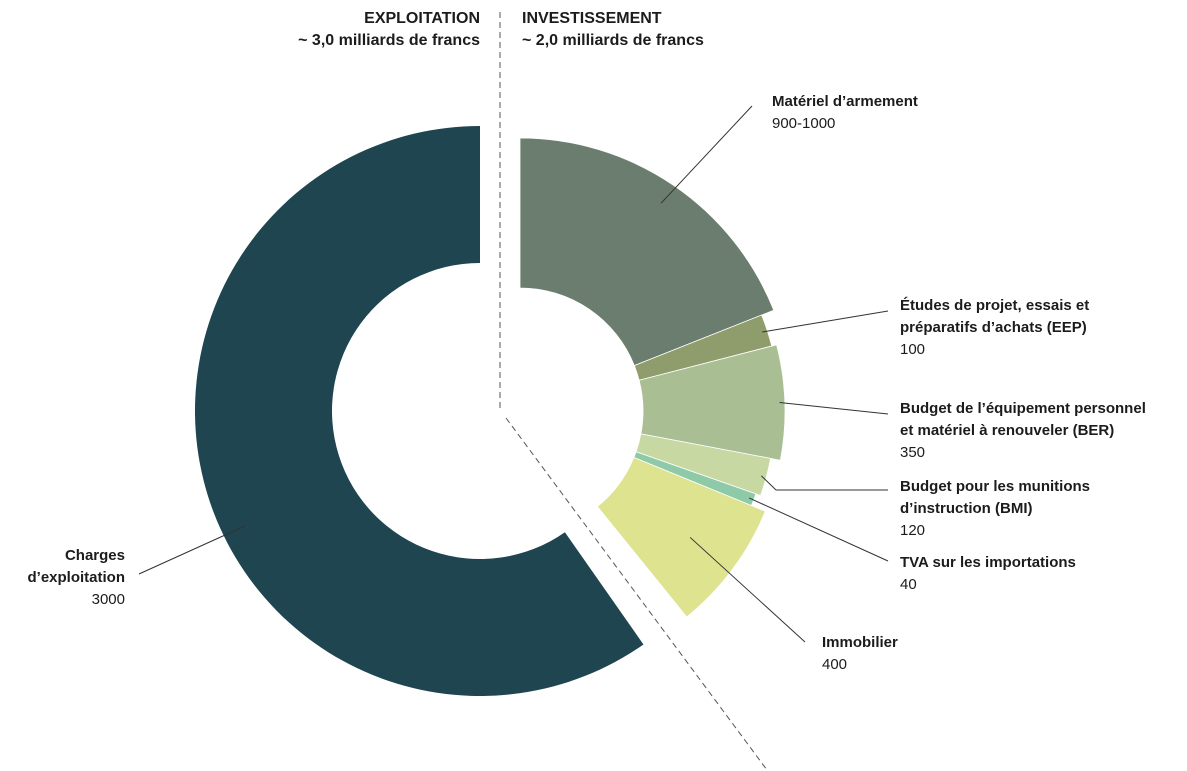 The height and width of the screenshot is (771, 1187). Describe the element at coordinates (995, 486) in the screenshot. I see `label-name: Budget pour les munitions` at that location.